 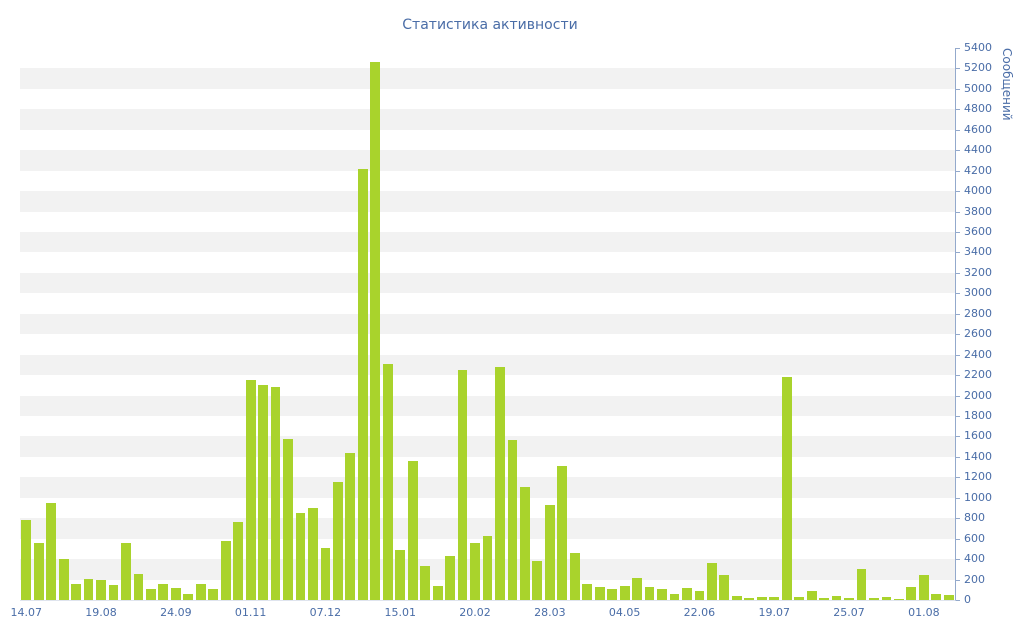 I want to click on y-tick-label: 3400, so click(x=978, y=252).